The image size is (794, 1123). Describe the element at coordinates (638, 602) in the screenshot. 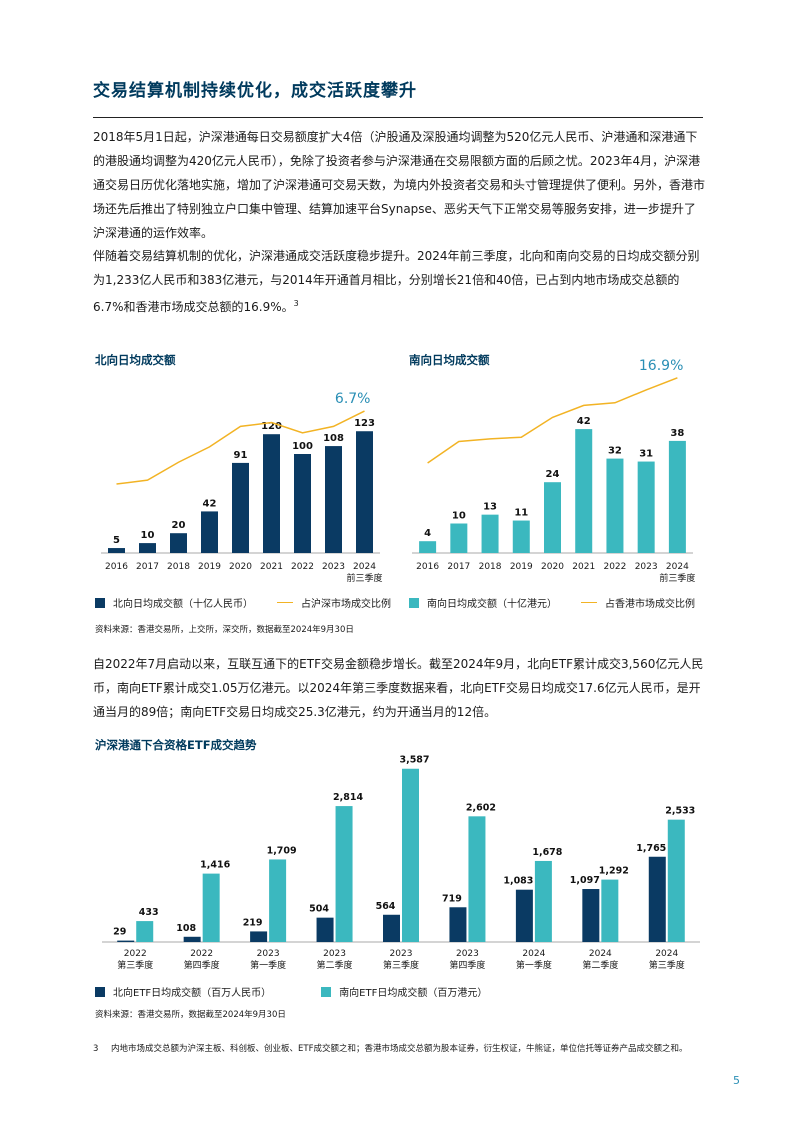

I see `south-legend-line: 占香港市场成交比例` at that location.